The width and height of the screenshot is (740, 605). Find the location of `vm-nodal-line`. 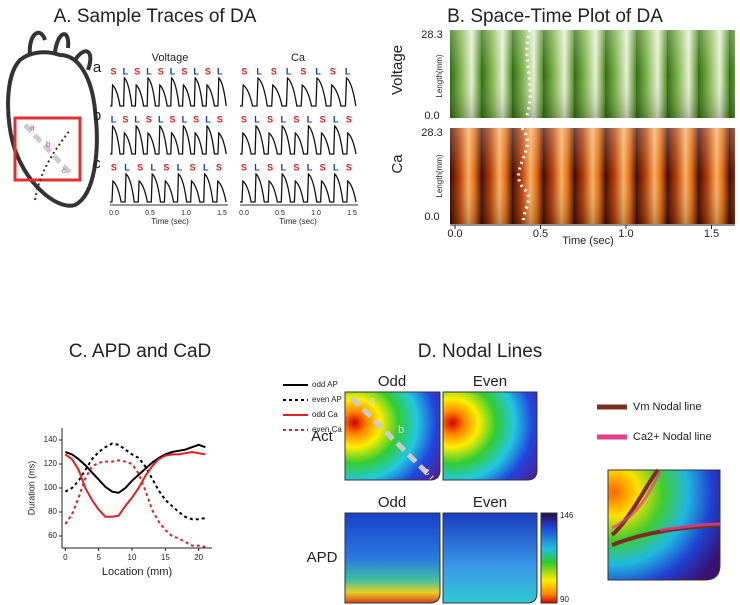

vm-nodal-line is located at coordinates (635, 502).